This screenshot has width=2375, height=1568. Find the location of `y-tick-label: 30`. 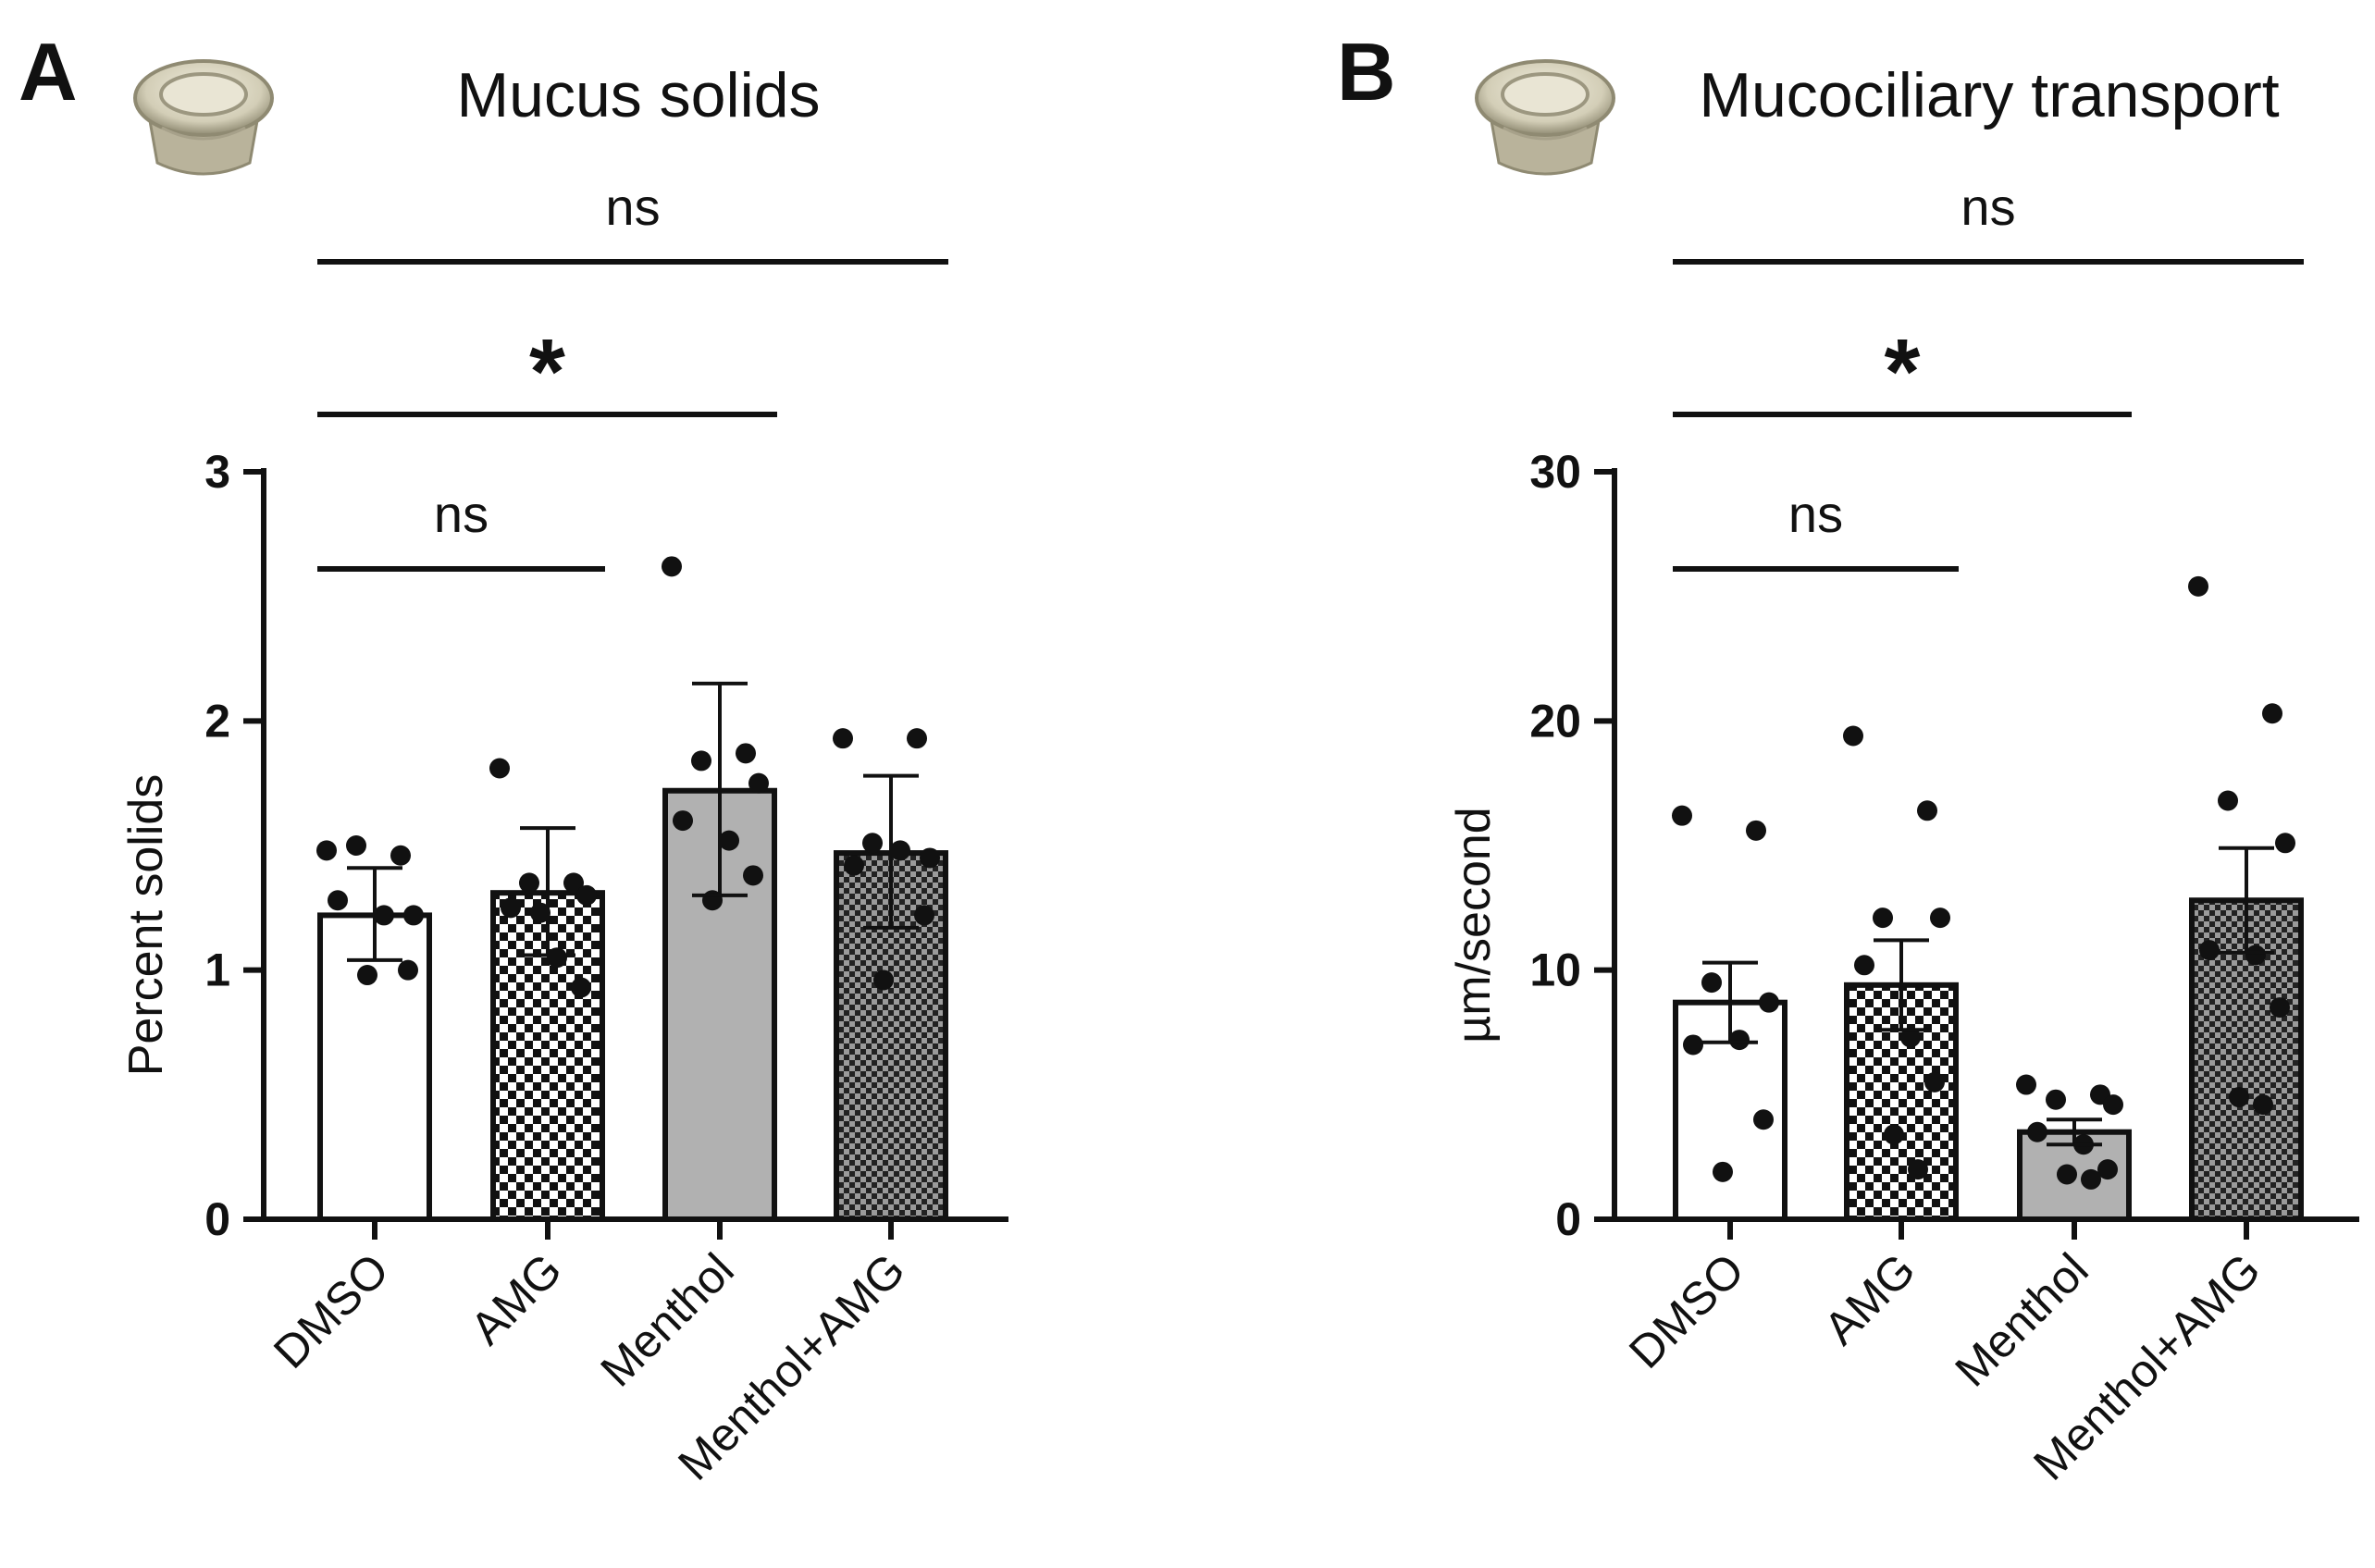

y-tick-label: 30 is located at coordinates (1555, 472).